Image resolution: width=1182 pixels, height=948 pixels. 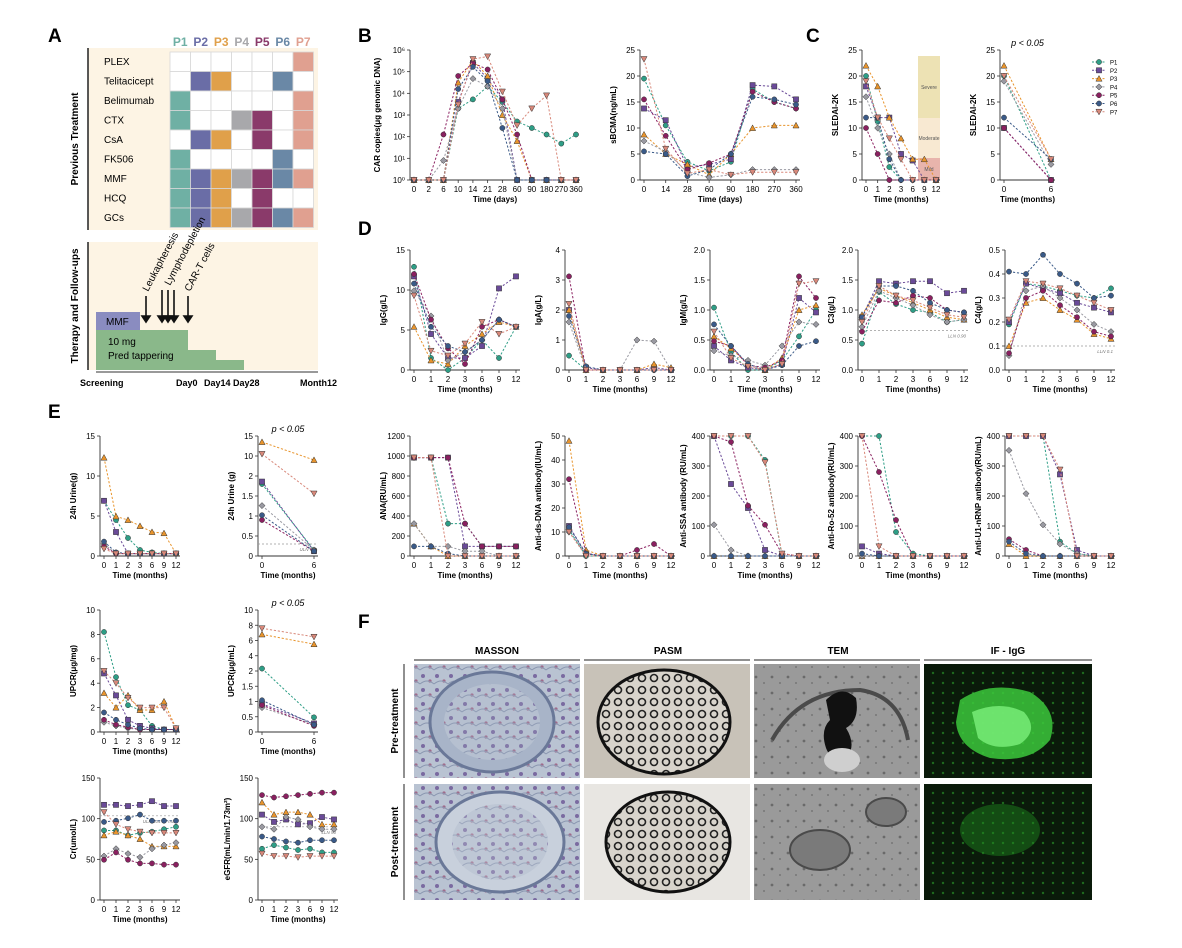 What do you see at coordinates (1008, 721) in the screenshot?
I see `micrograph-if-pre` at bounding box center [1008, 721].